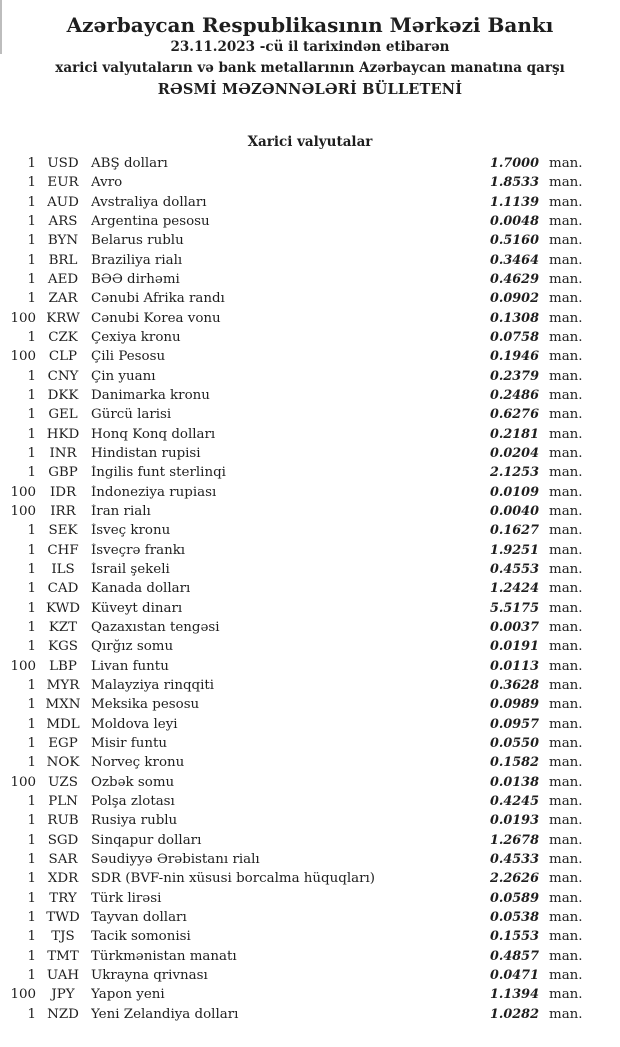 The width and height of the screenshot is (620, 1047). What do you see at coordinates (150, 396) in the screenshot?
I see `currency-name-cell: Danimarka kronu` at bounding box center [150, 396].